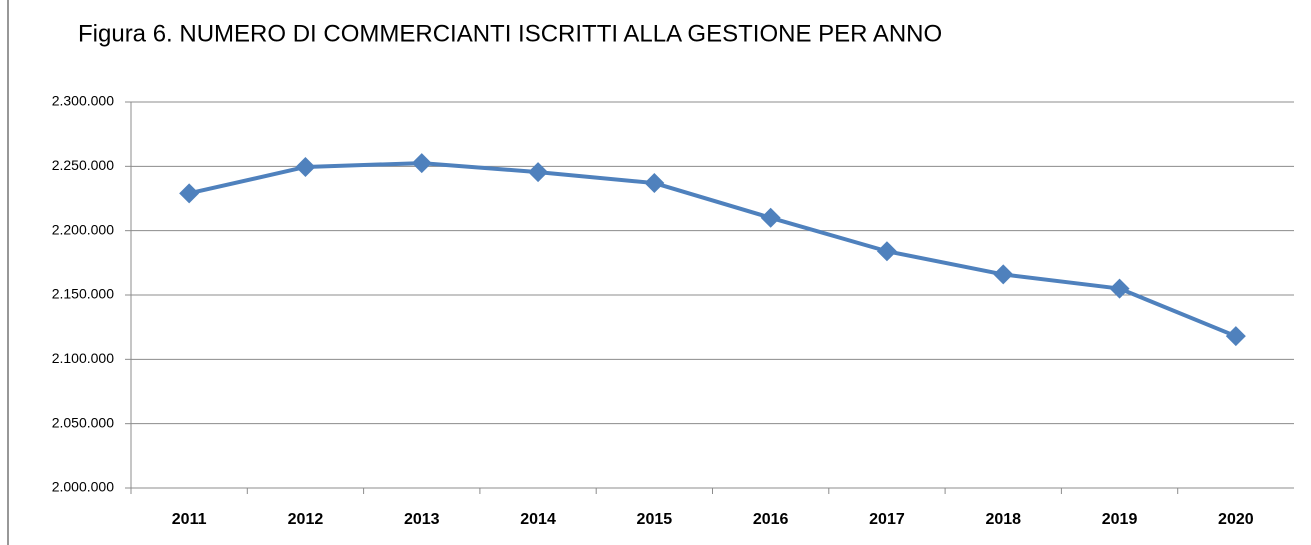 The height and width of the screenshot is (545, 1311). What do you see at coordinates (8, 272) in the screenshot?
I see `chart-frame` at bounding box center [8, 272].